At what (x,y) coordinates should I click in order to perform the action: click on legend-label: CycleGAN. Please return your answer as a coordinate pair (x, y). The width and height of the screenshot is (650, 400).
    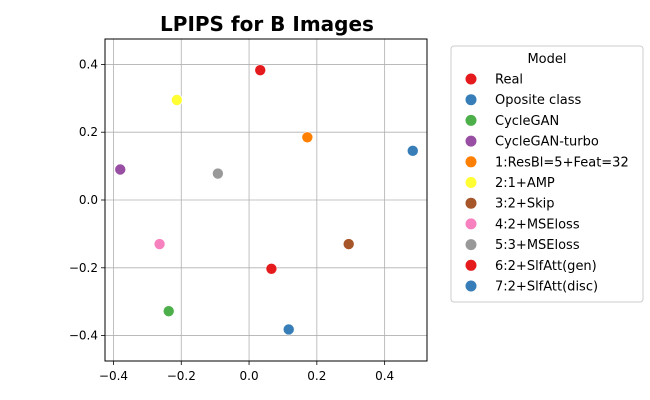
    Looking at the image, I should click on (527, 121).